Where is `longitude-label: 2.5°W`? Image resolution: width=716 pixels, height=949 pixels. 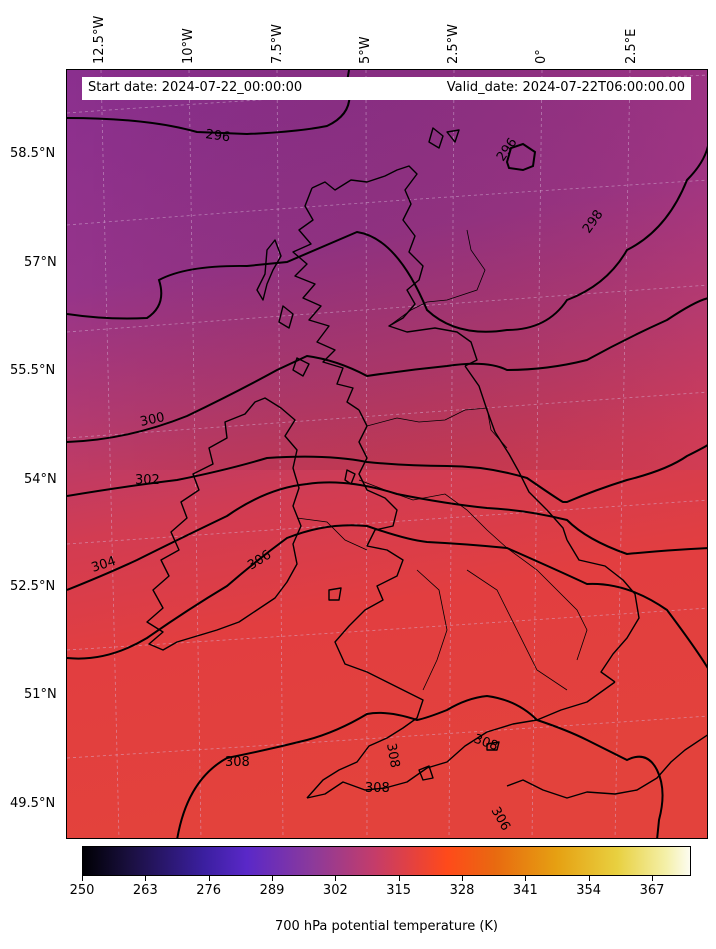
longitude-label: 2.5°W is located at coordinates (453, 43).